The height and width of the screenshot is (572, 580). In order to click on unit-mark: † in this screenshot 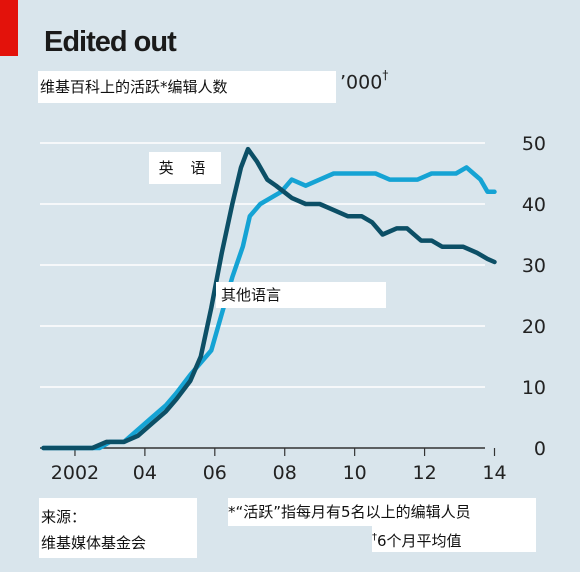, I will do `click(385, 75)`.